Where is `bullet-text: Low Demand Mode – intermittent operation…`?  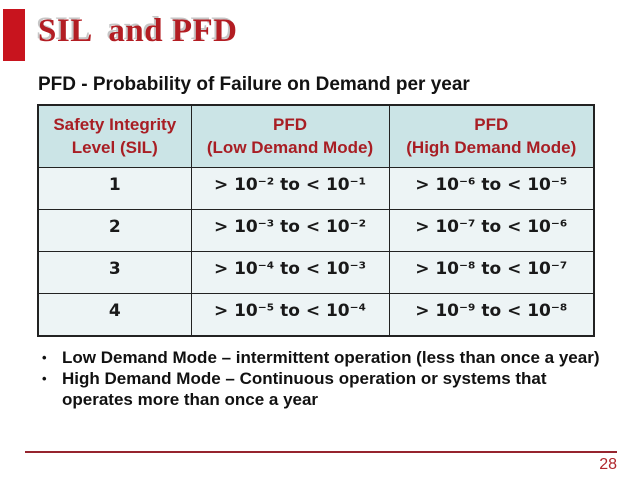
bullet-text: Low Demand Mode – intermittent operation… is located at coordinates (331, 357).